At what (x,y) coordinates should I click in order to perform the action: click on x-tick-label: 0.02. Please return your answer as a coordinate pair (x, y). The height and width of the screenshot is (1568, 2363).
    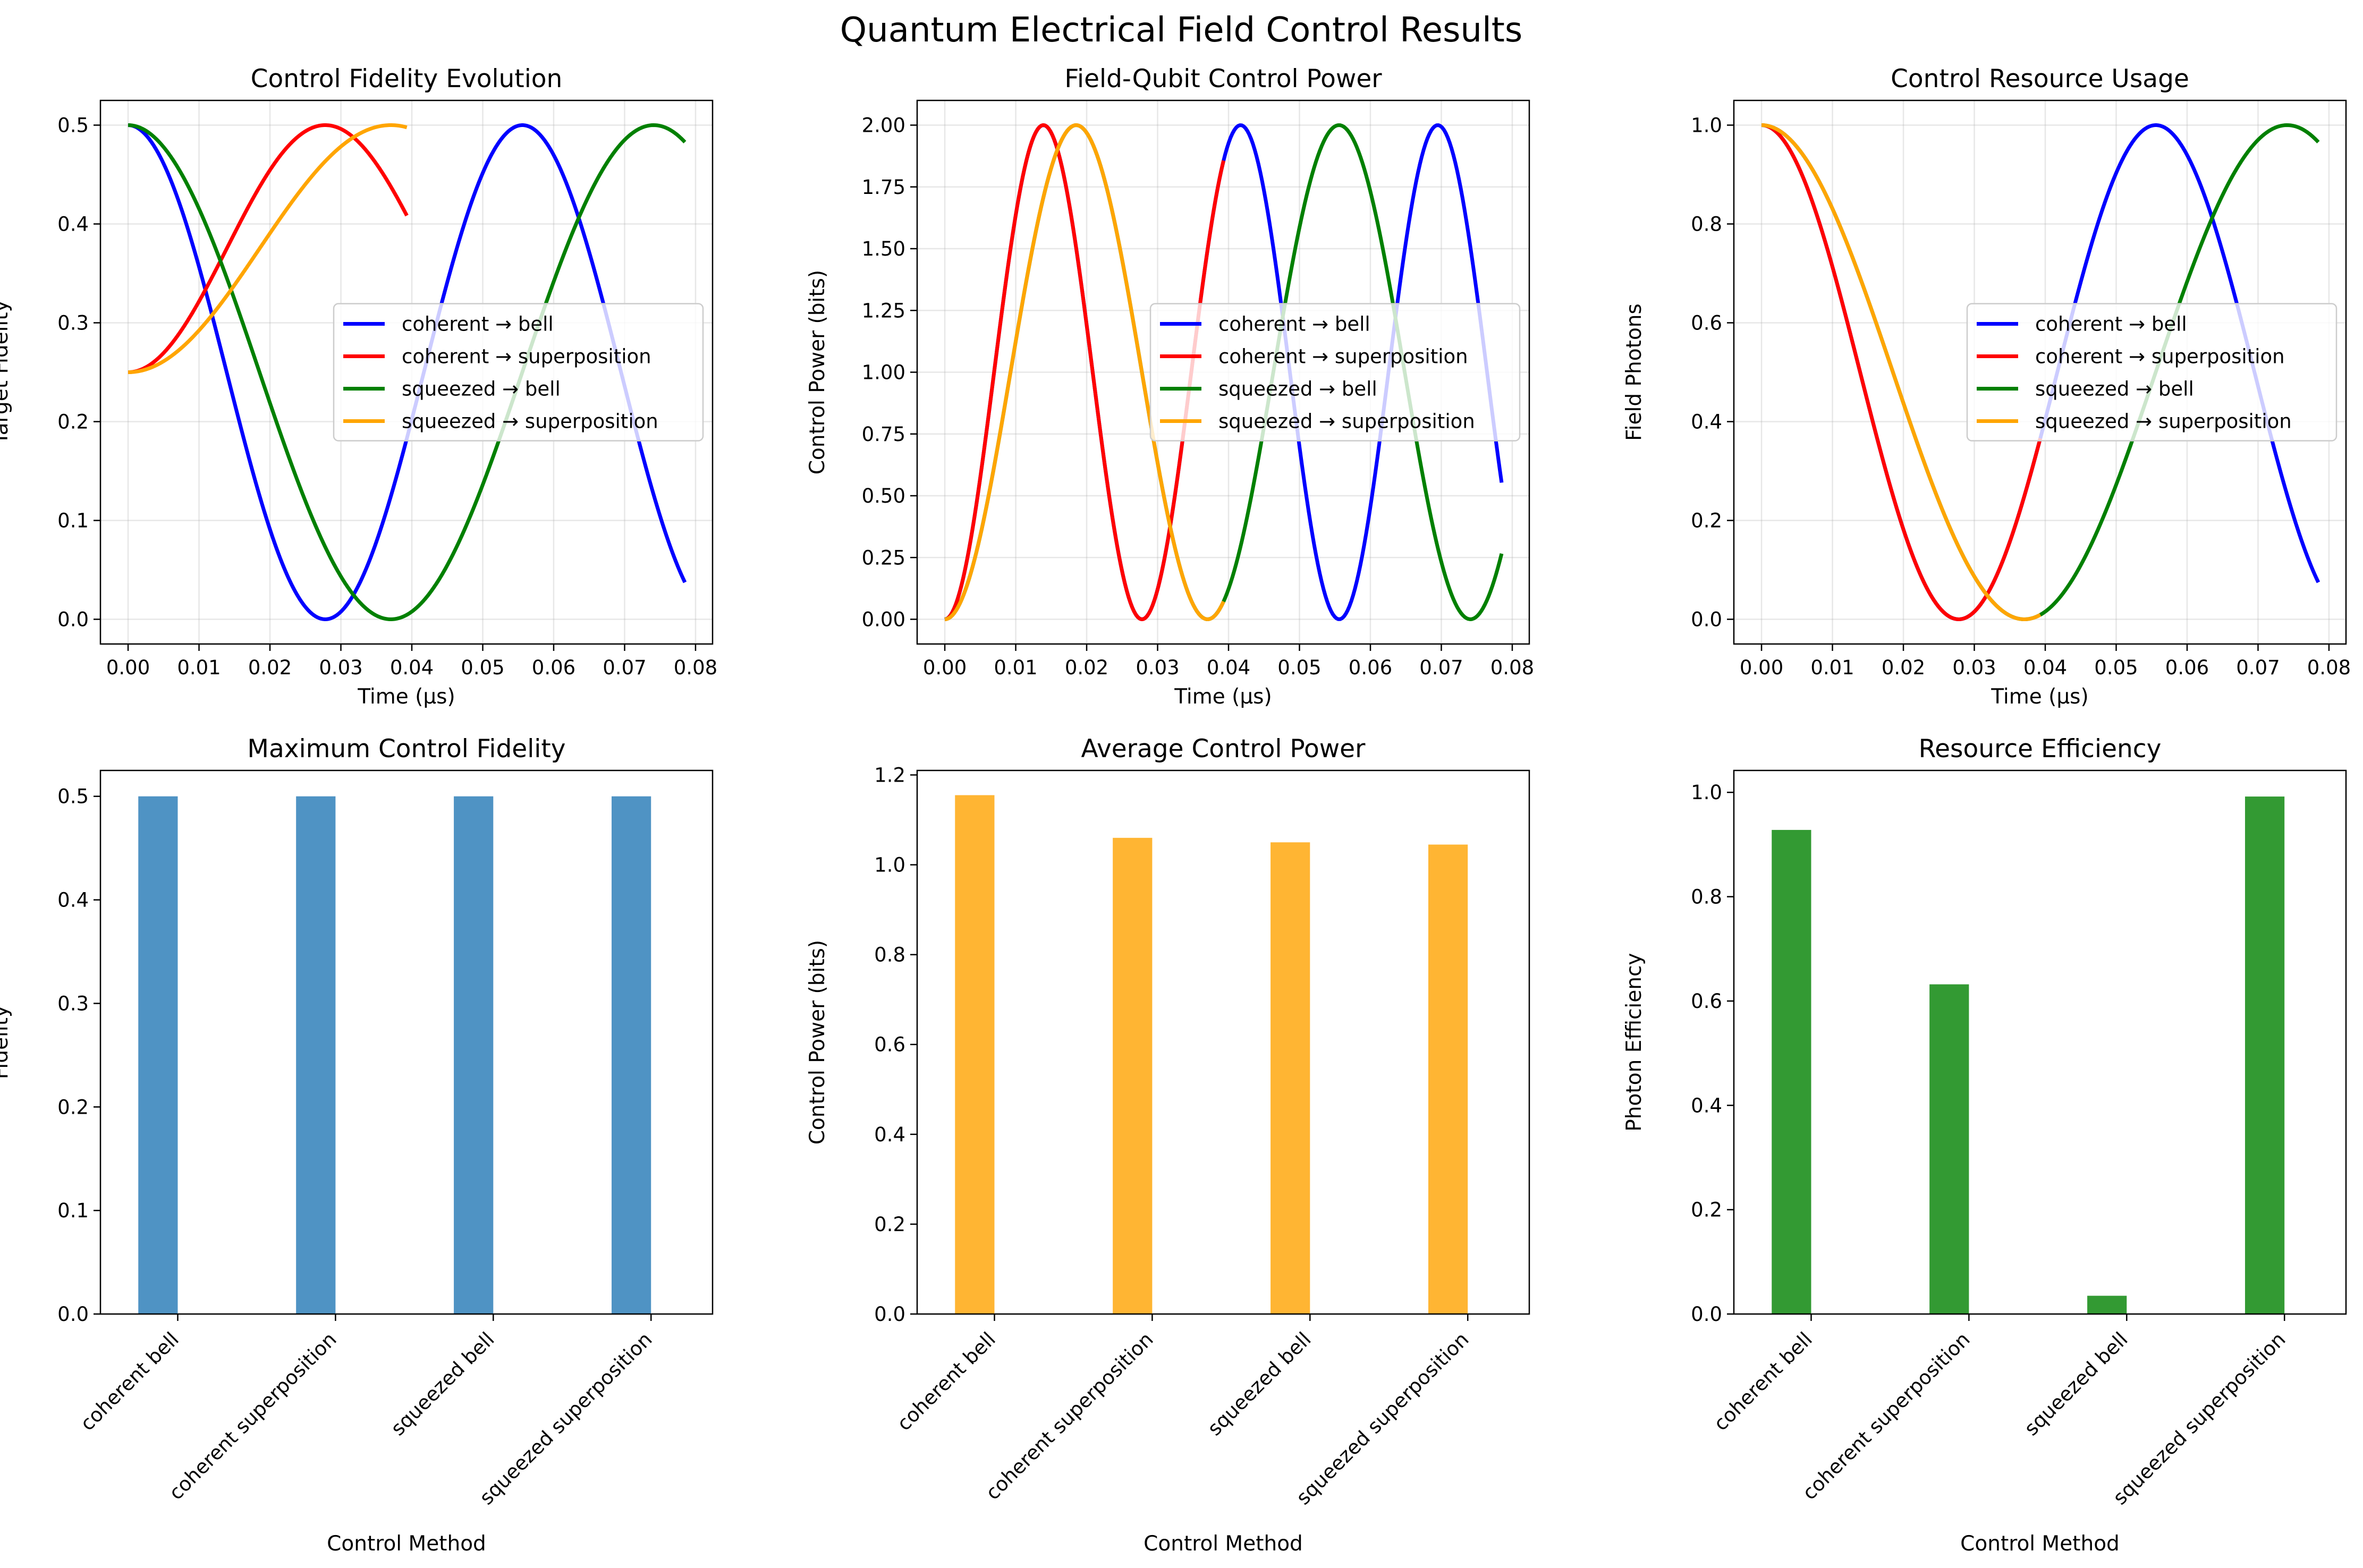
    Looking at the image, I should click on (270, 667).